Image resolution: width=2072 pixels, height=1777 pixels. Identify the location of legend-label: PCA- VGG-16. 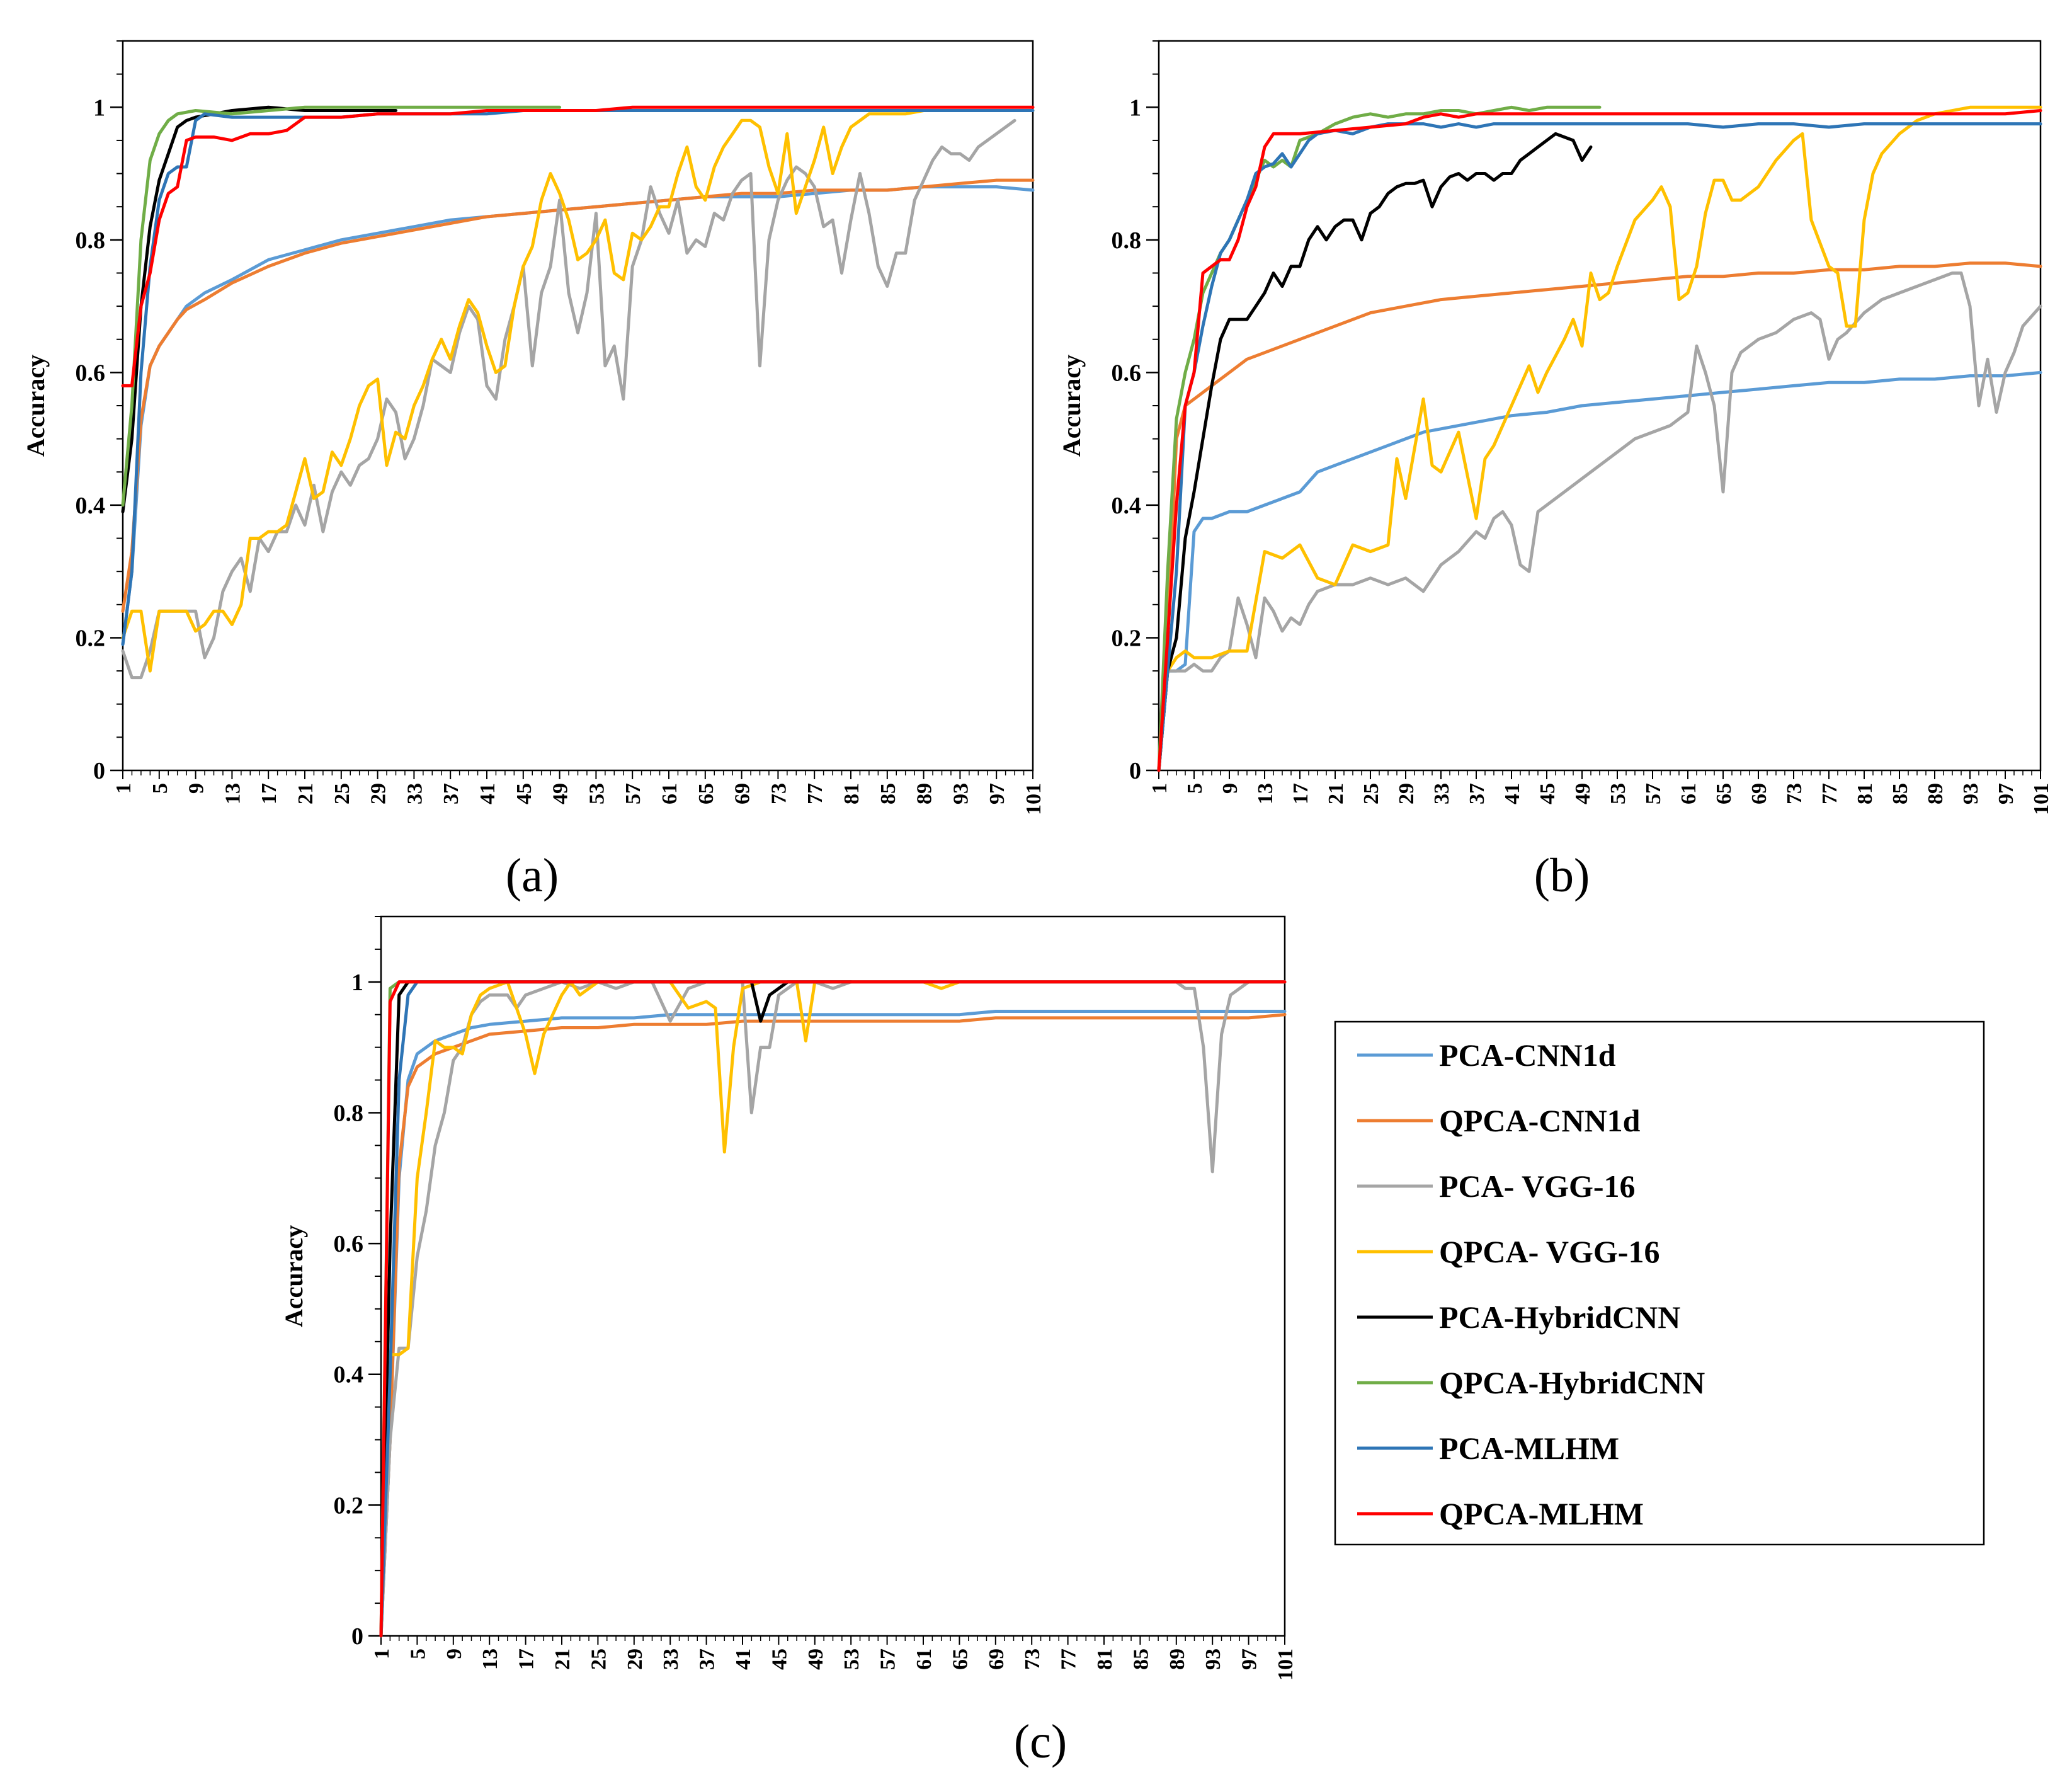
(1538, 1186).